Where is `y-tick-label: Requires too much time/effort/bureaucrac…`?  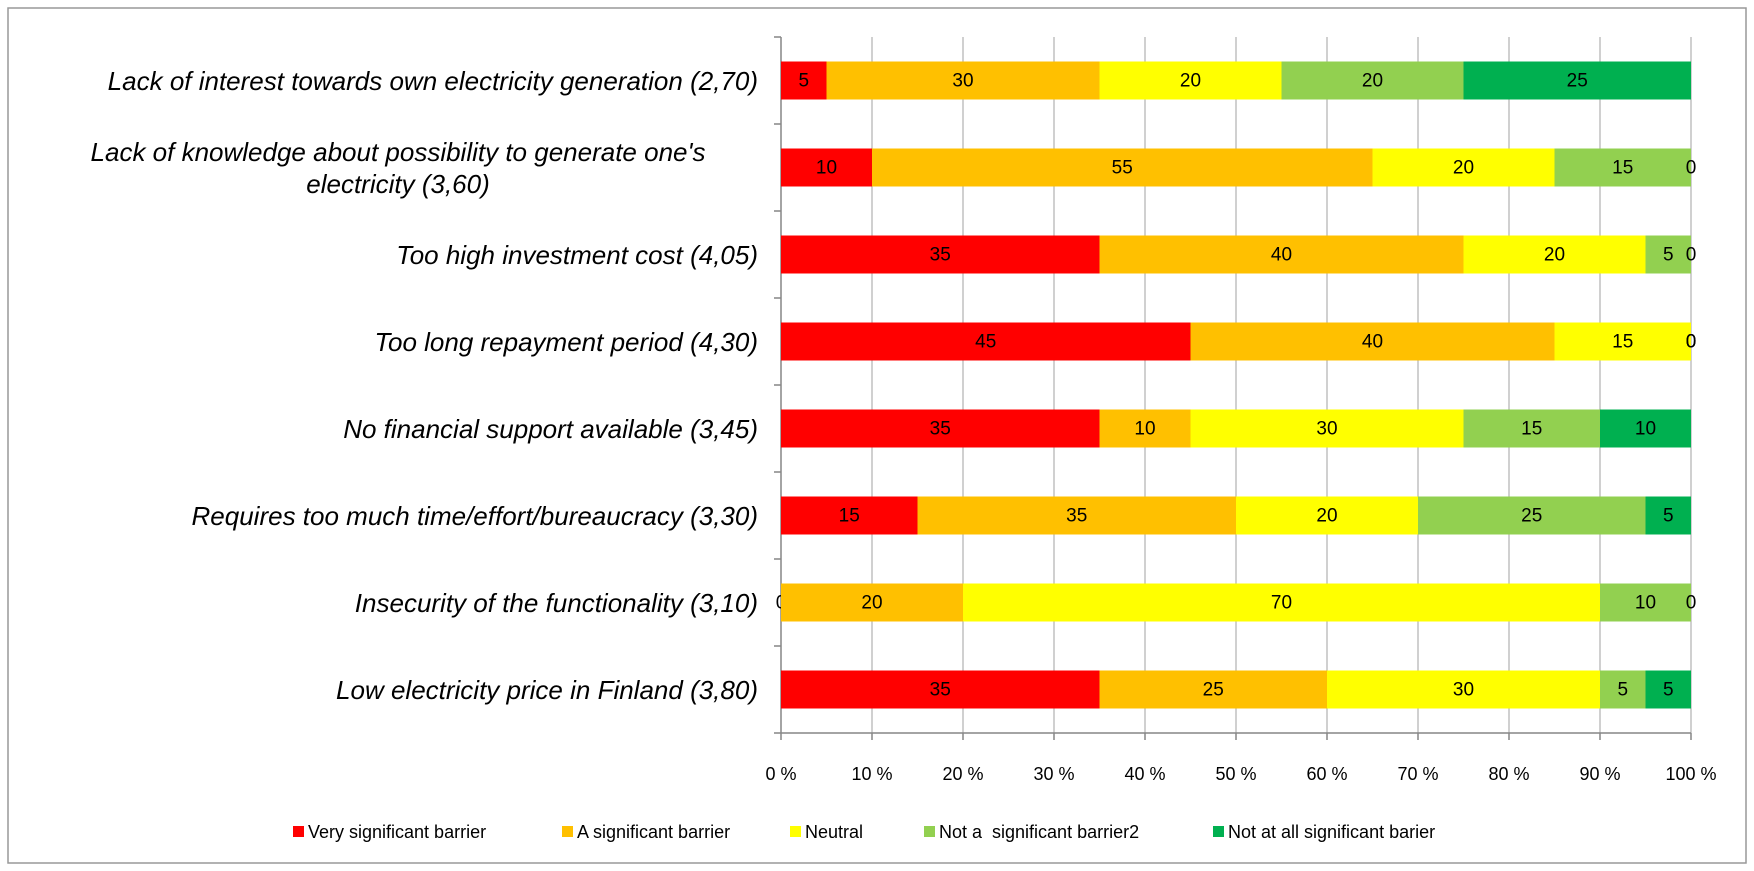
y-tick-label: Requires too much time/effort/bureaucrac… is located at coordinates (474, 515).